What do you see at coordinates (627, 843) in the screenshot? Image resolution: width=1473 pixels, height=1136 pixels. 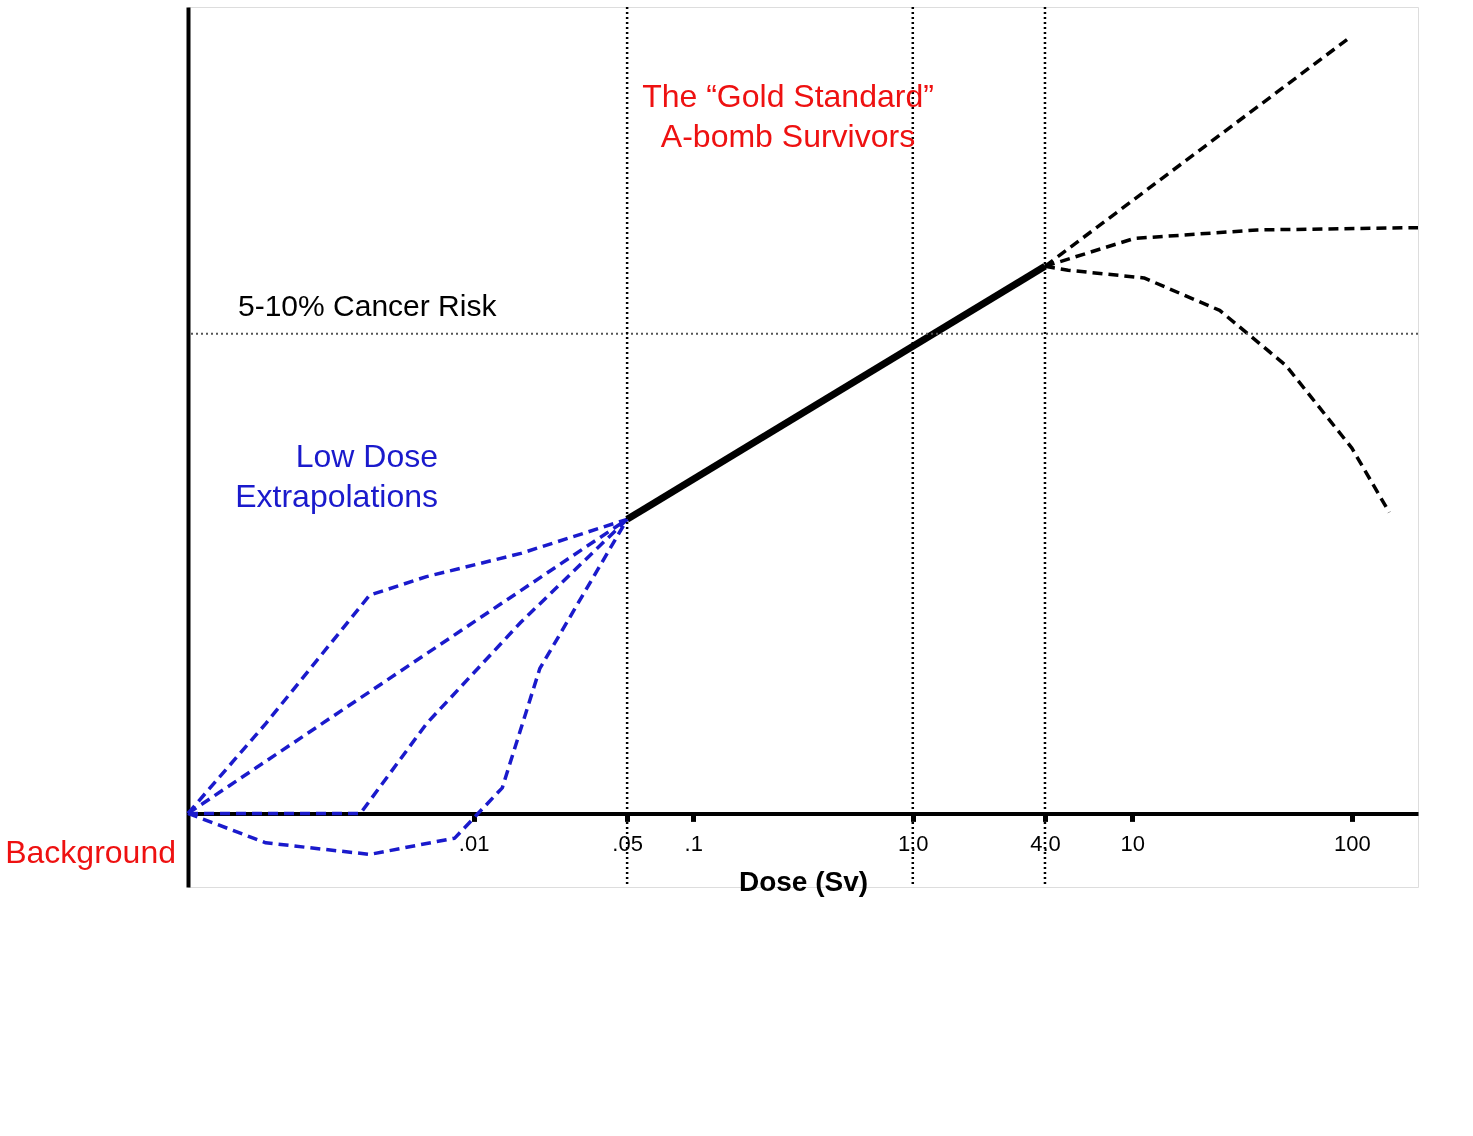 I see `x-tick-label: .05` at bounding box center [627, 843].